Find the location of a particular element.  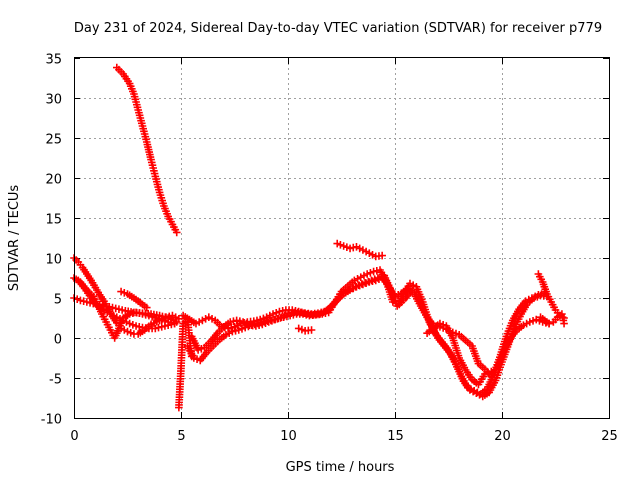

y-tick-label: 10 is located at coordinates (53, 260).